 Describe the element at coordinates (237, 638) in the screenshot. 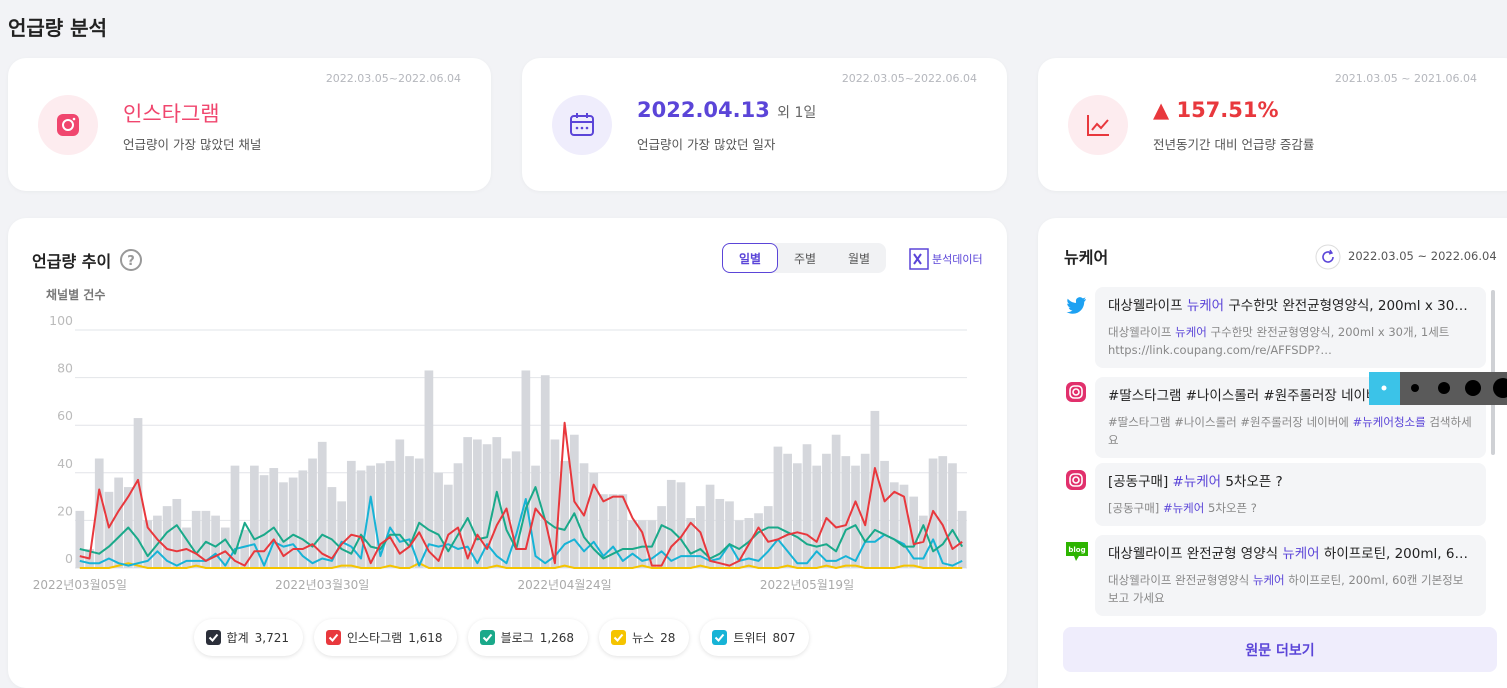

I see `legend-name: 합계` at that location.